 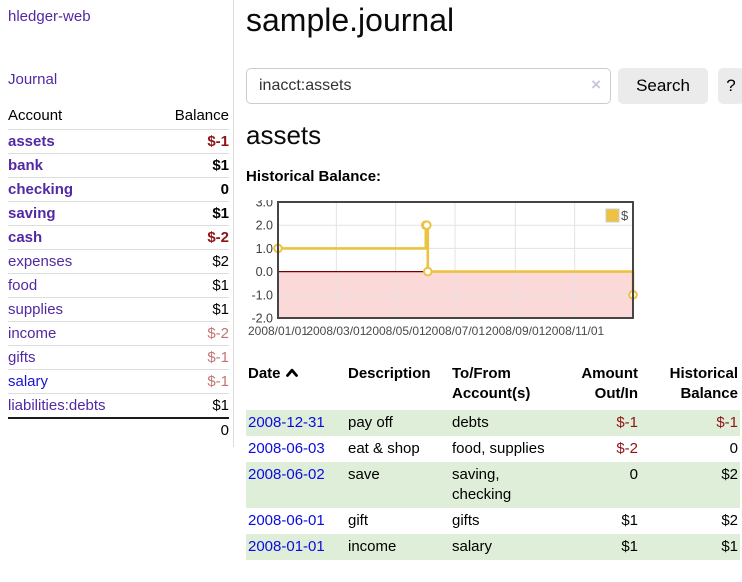 I want to click on transaction-accounts: gifts, so click(x=466, y=520).